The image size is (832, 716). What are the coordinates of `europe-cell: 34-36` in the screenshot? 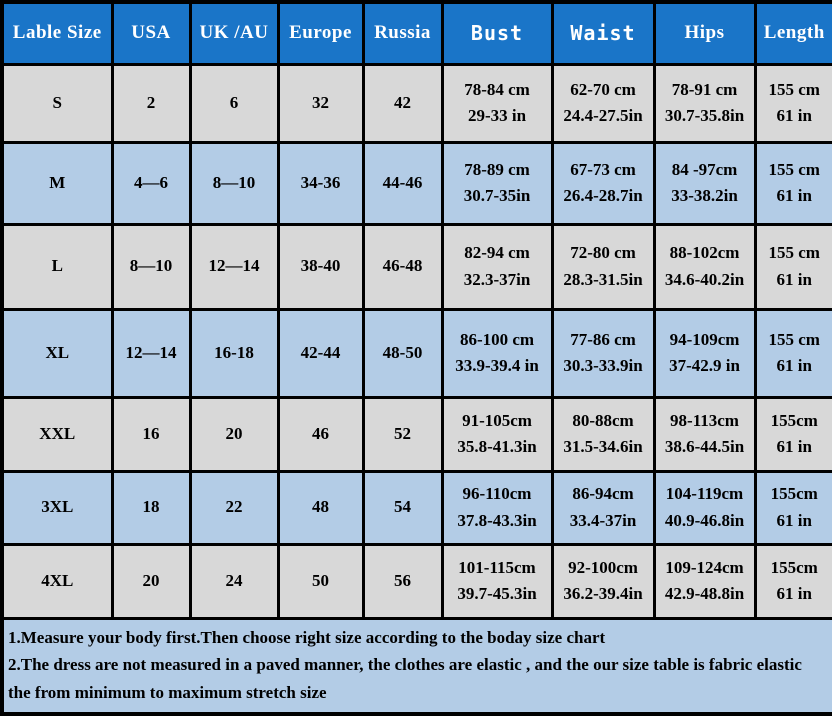 It's located at (320, 183).